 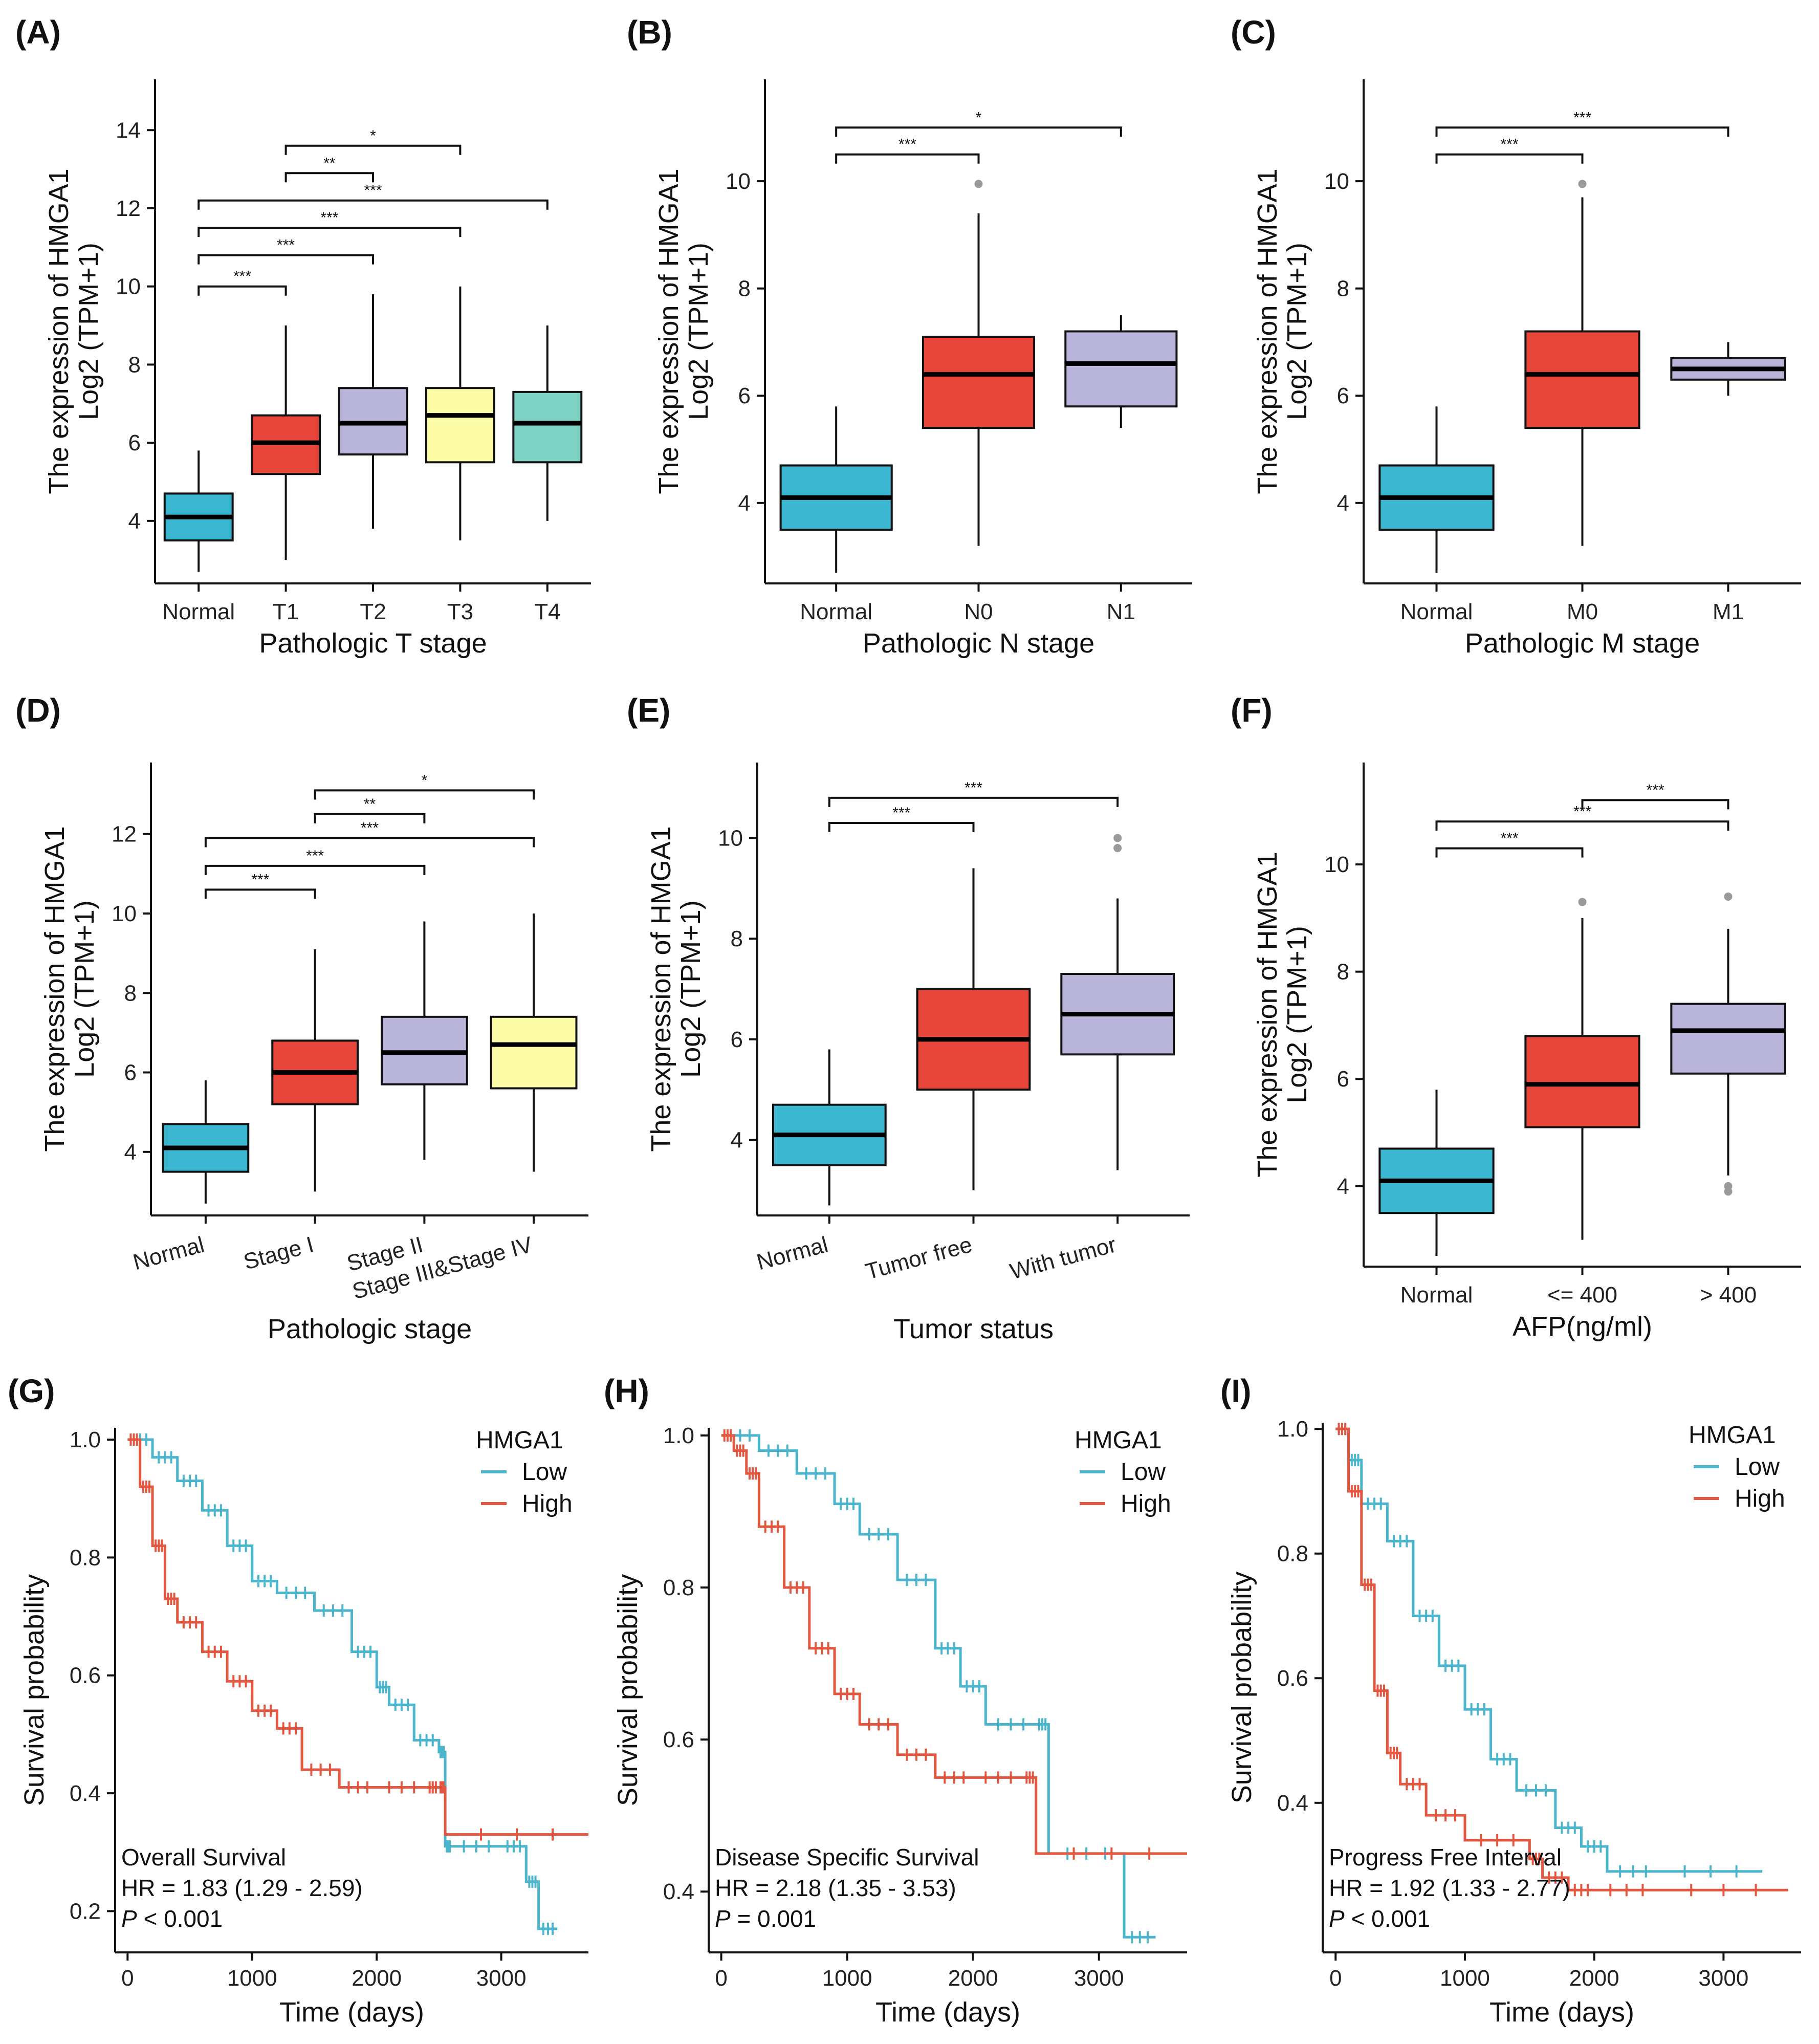 What do you see at coordinates (1121, 611) in the screenshot?
I see `x-tick-label: N1` at bounding box center [1121, 611].